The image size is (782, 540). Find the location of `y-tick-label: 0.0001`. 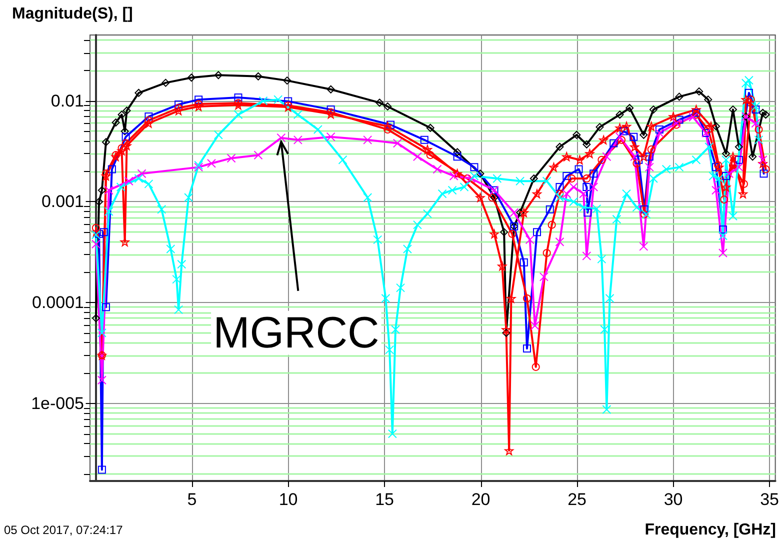

y-tick-label: 0.0001 is located at coordinates (58, 302).